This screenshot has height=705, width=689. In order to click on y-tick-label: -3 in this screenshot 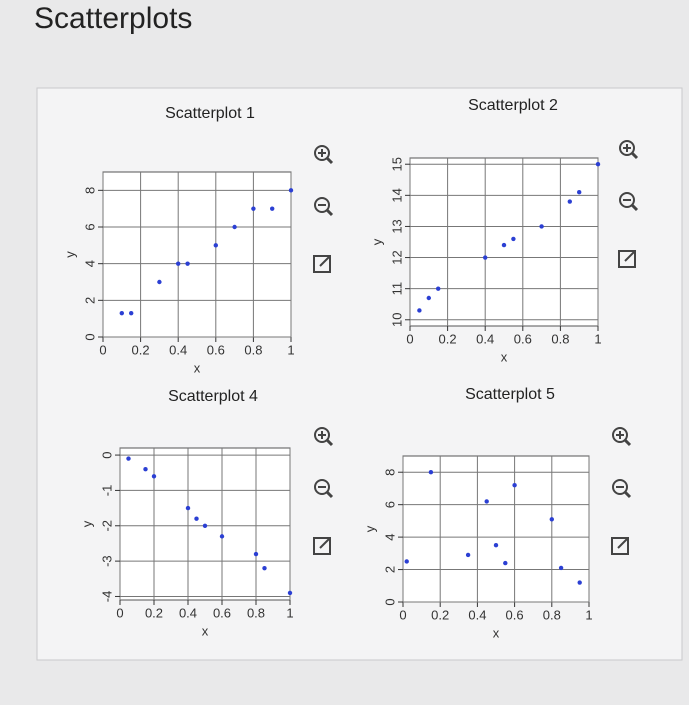, I will do `click(106, 561)`.